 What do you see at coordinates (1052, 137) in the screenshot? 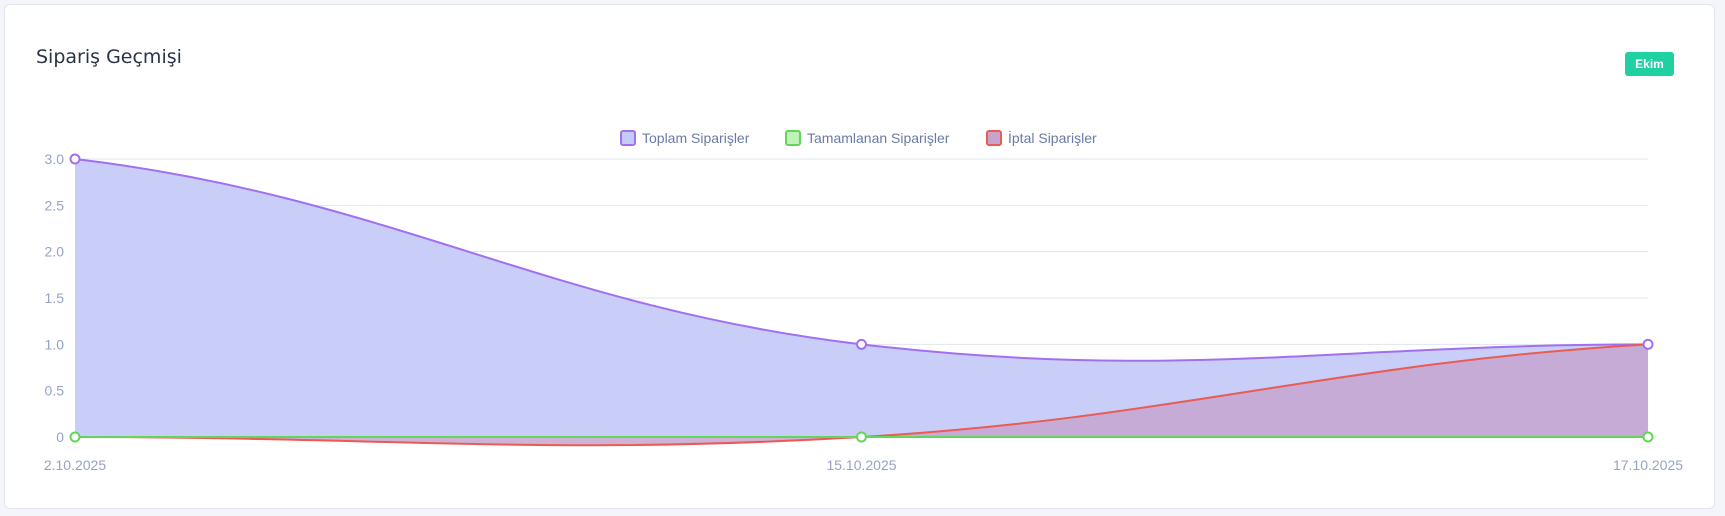
I see `legend-label: İptal Siparişler` at bounding box center [1052, 137].